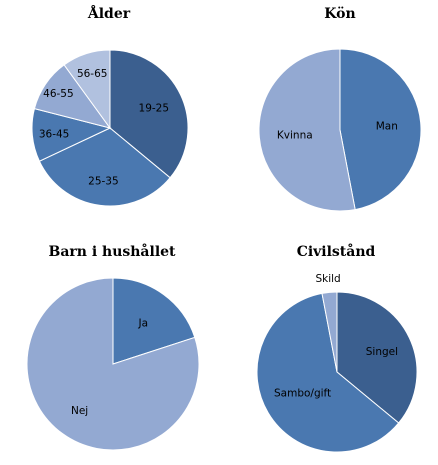 Image resolution: width=438 pixels, height=465 pixels. I want to click on slice-label-singel: Singel, so click(382, 352).